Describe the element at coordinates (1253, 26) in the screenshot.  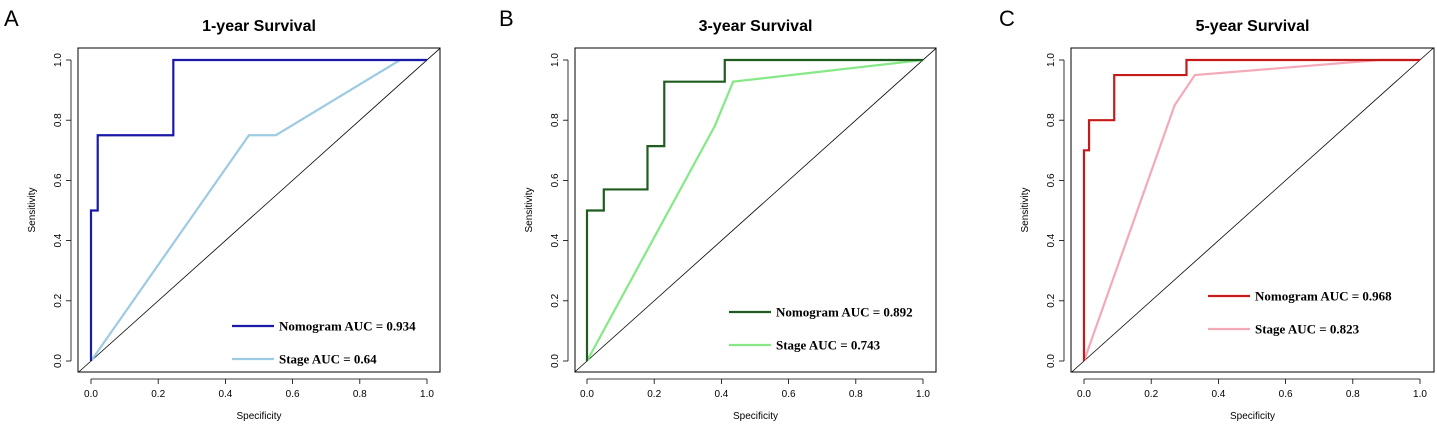
I see `chart-title: 5-year Survival` at that location.